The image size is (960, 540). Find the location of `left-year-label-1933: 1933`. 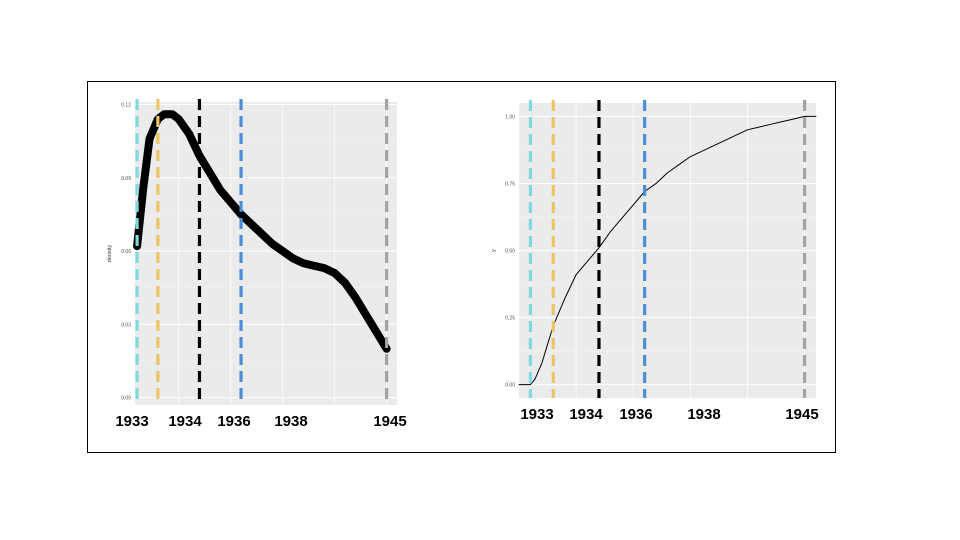

left-year-label-1933: 1933 is located at coordinates (132, 421).